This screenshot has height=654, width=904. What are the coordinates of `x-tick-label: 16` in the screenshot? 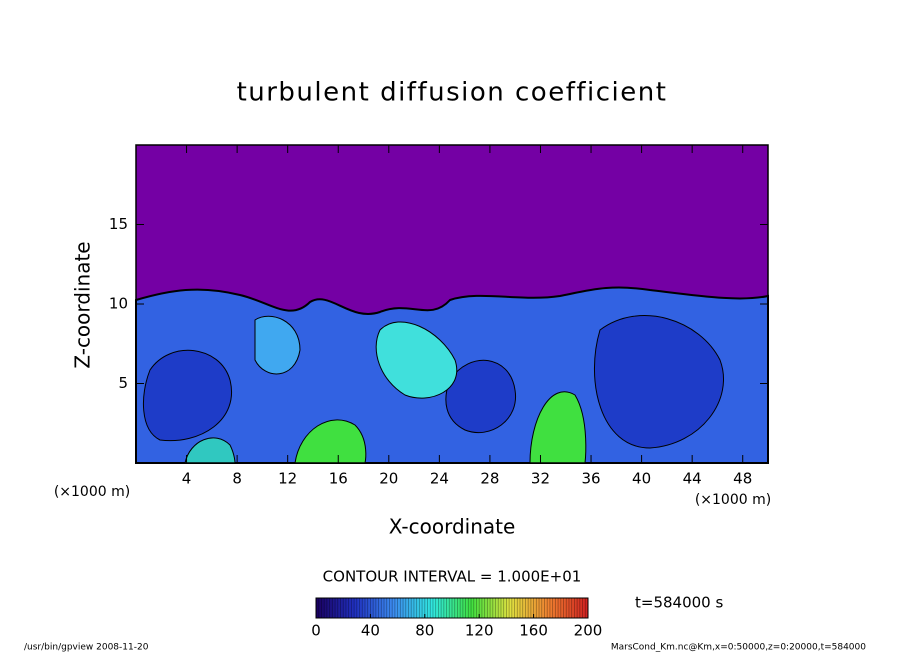 It's located at (338, 479).